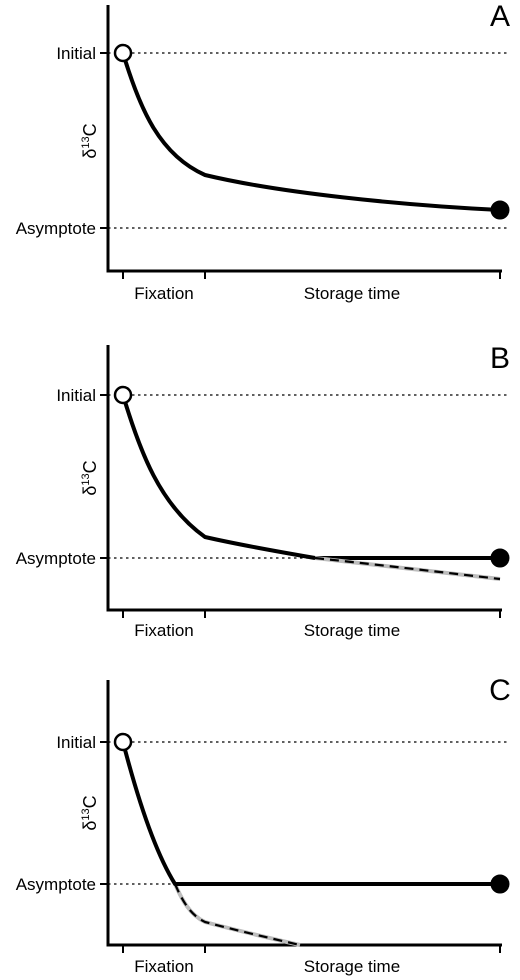 This screenshot has height=980, width=520. Describe the element at coordinates (352, 293) in the screenshot. I see `panel-a-x-tick-label-storage: Storage time` at that location.